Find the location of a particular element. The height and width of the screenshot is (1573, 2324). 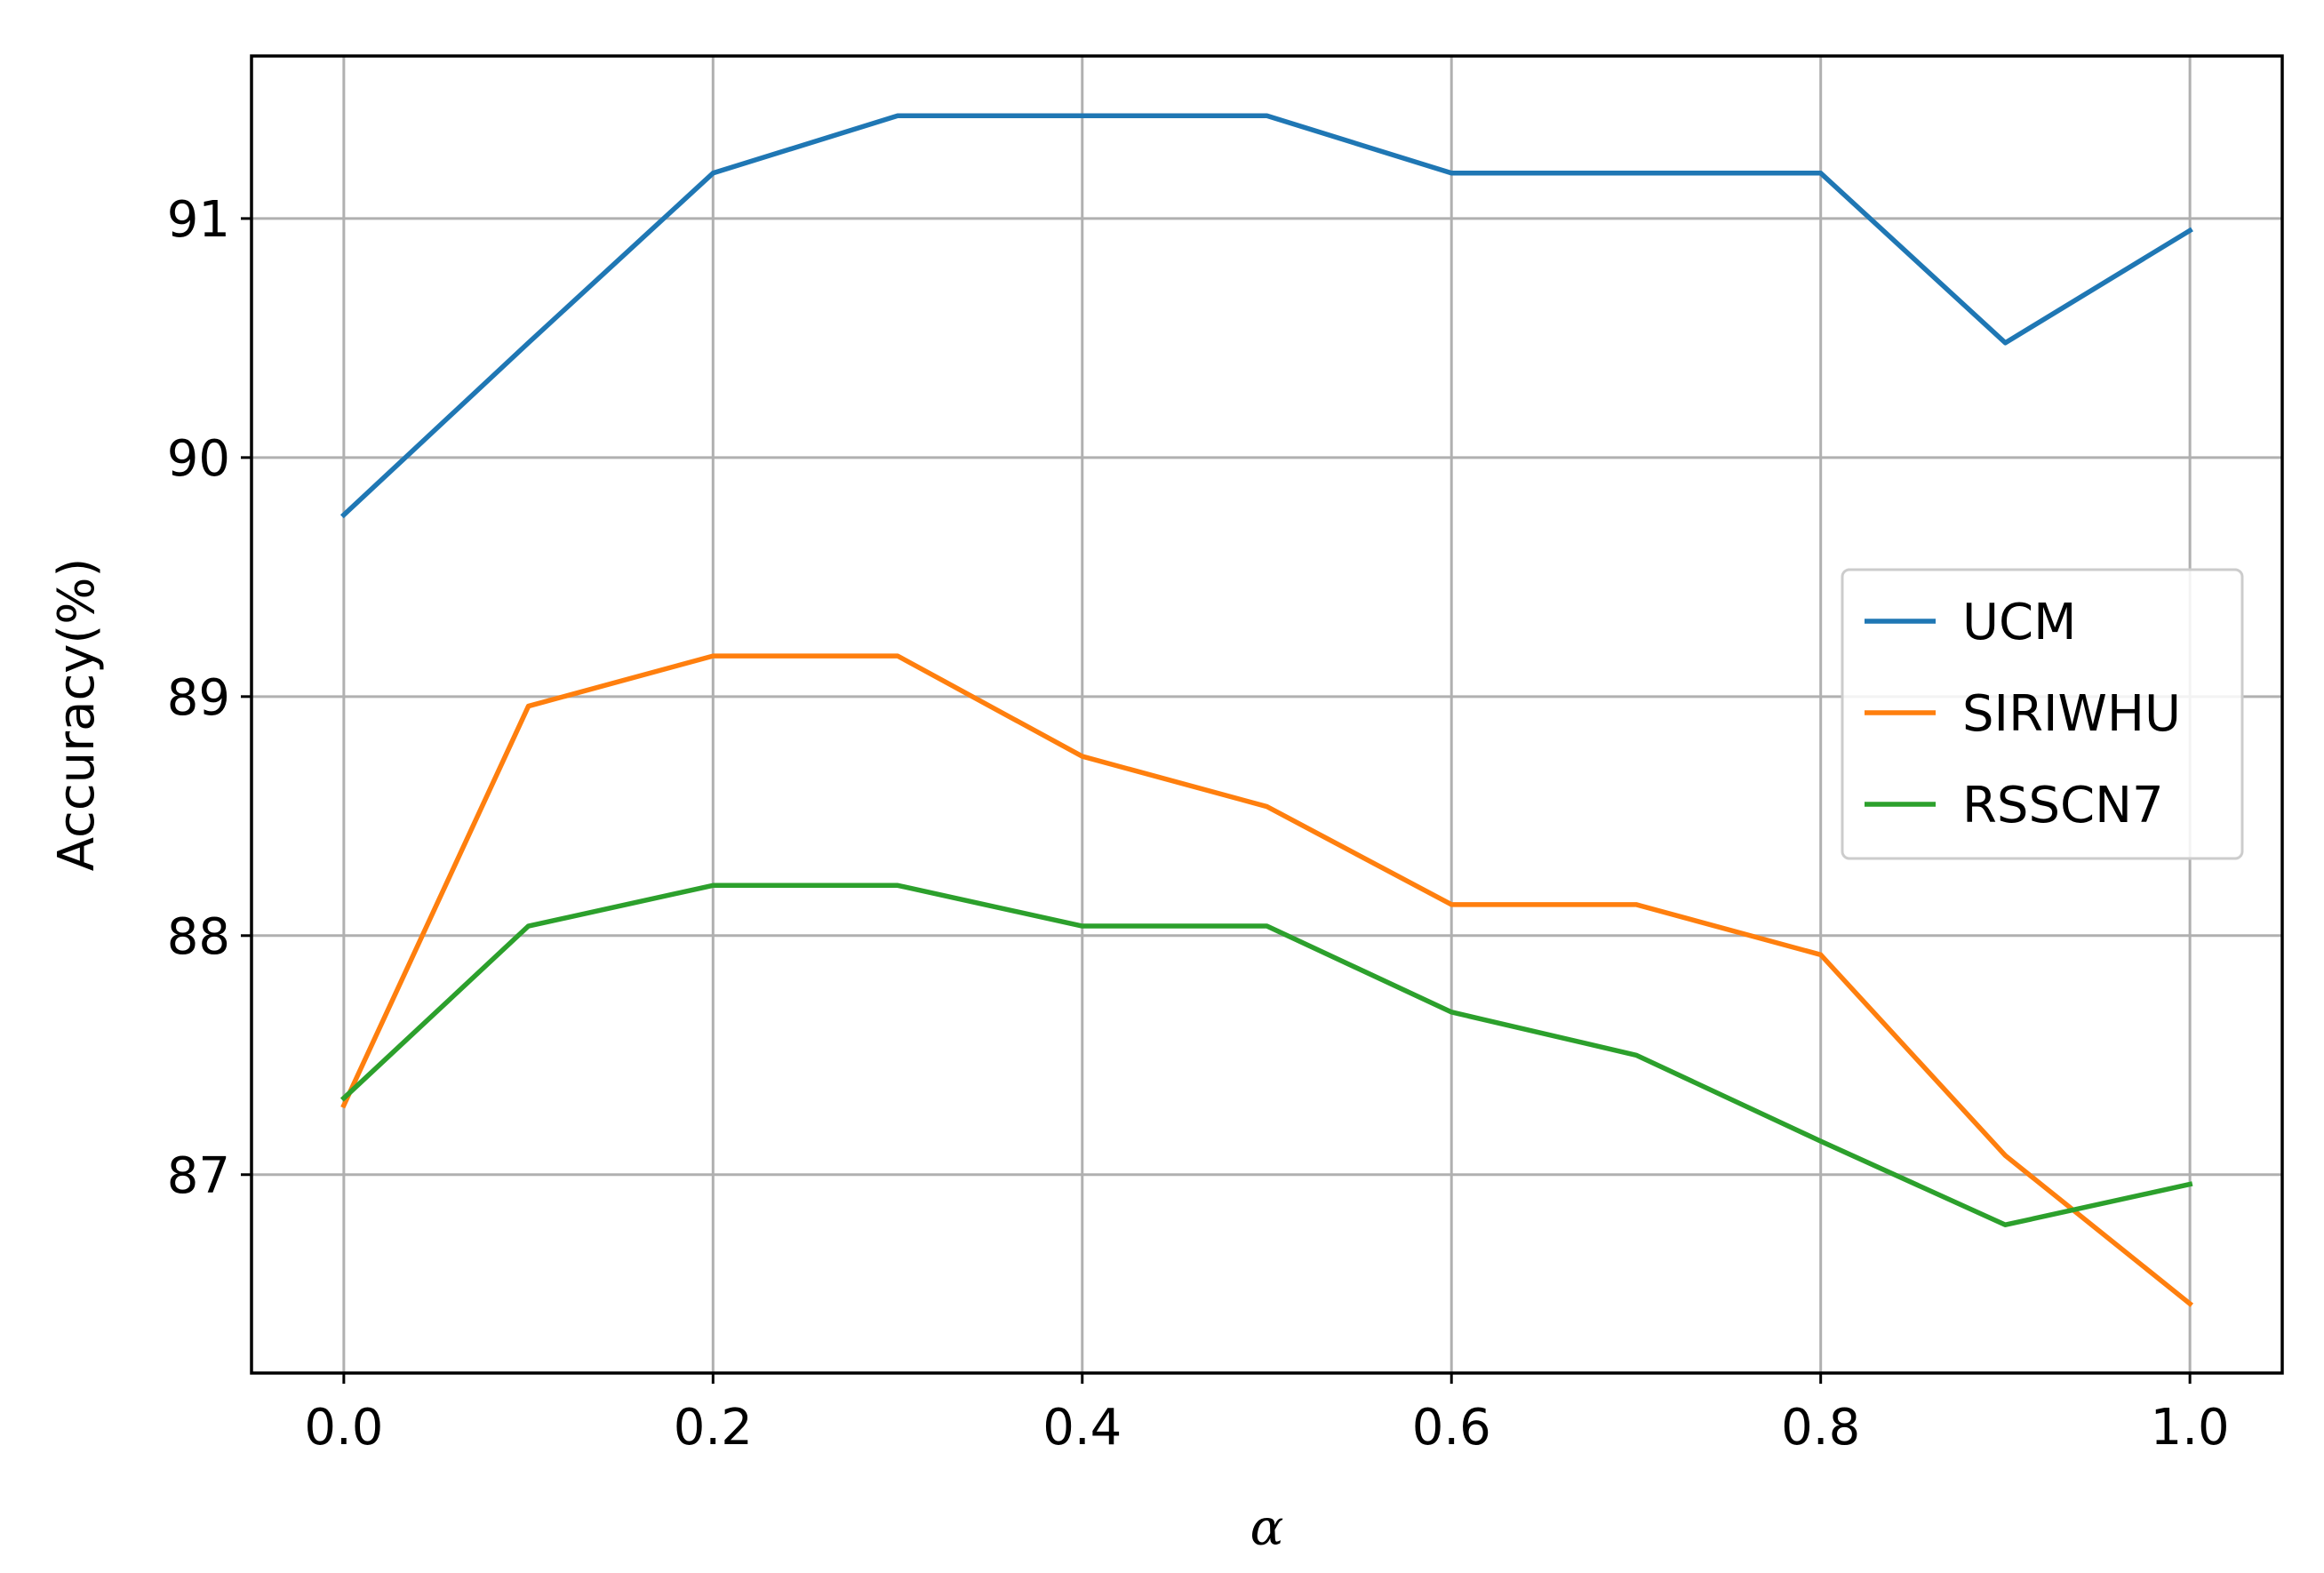

x-tick-label: 0.8 is located at coordinates (1820, 1428).